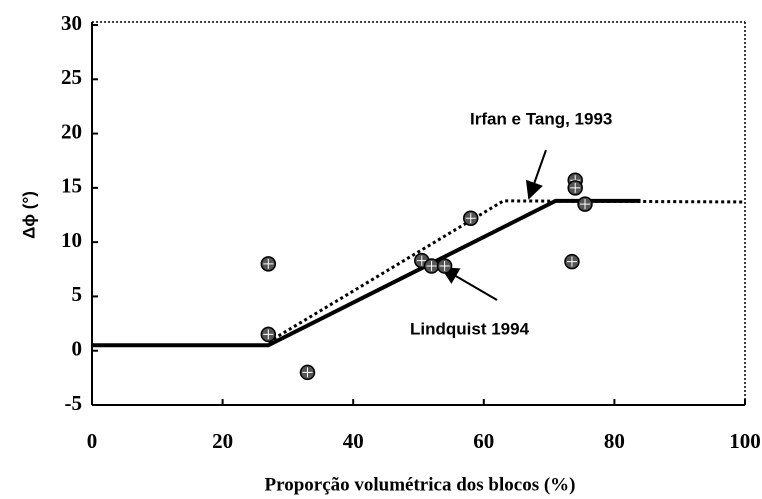  I want to click on y-axis-label: Δϕ (°), so click(28, 215).